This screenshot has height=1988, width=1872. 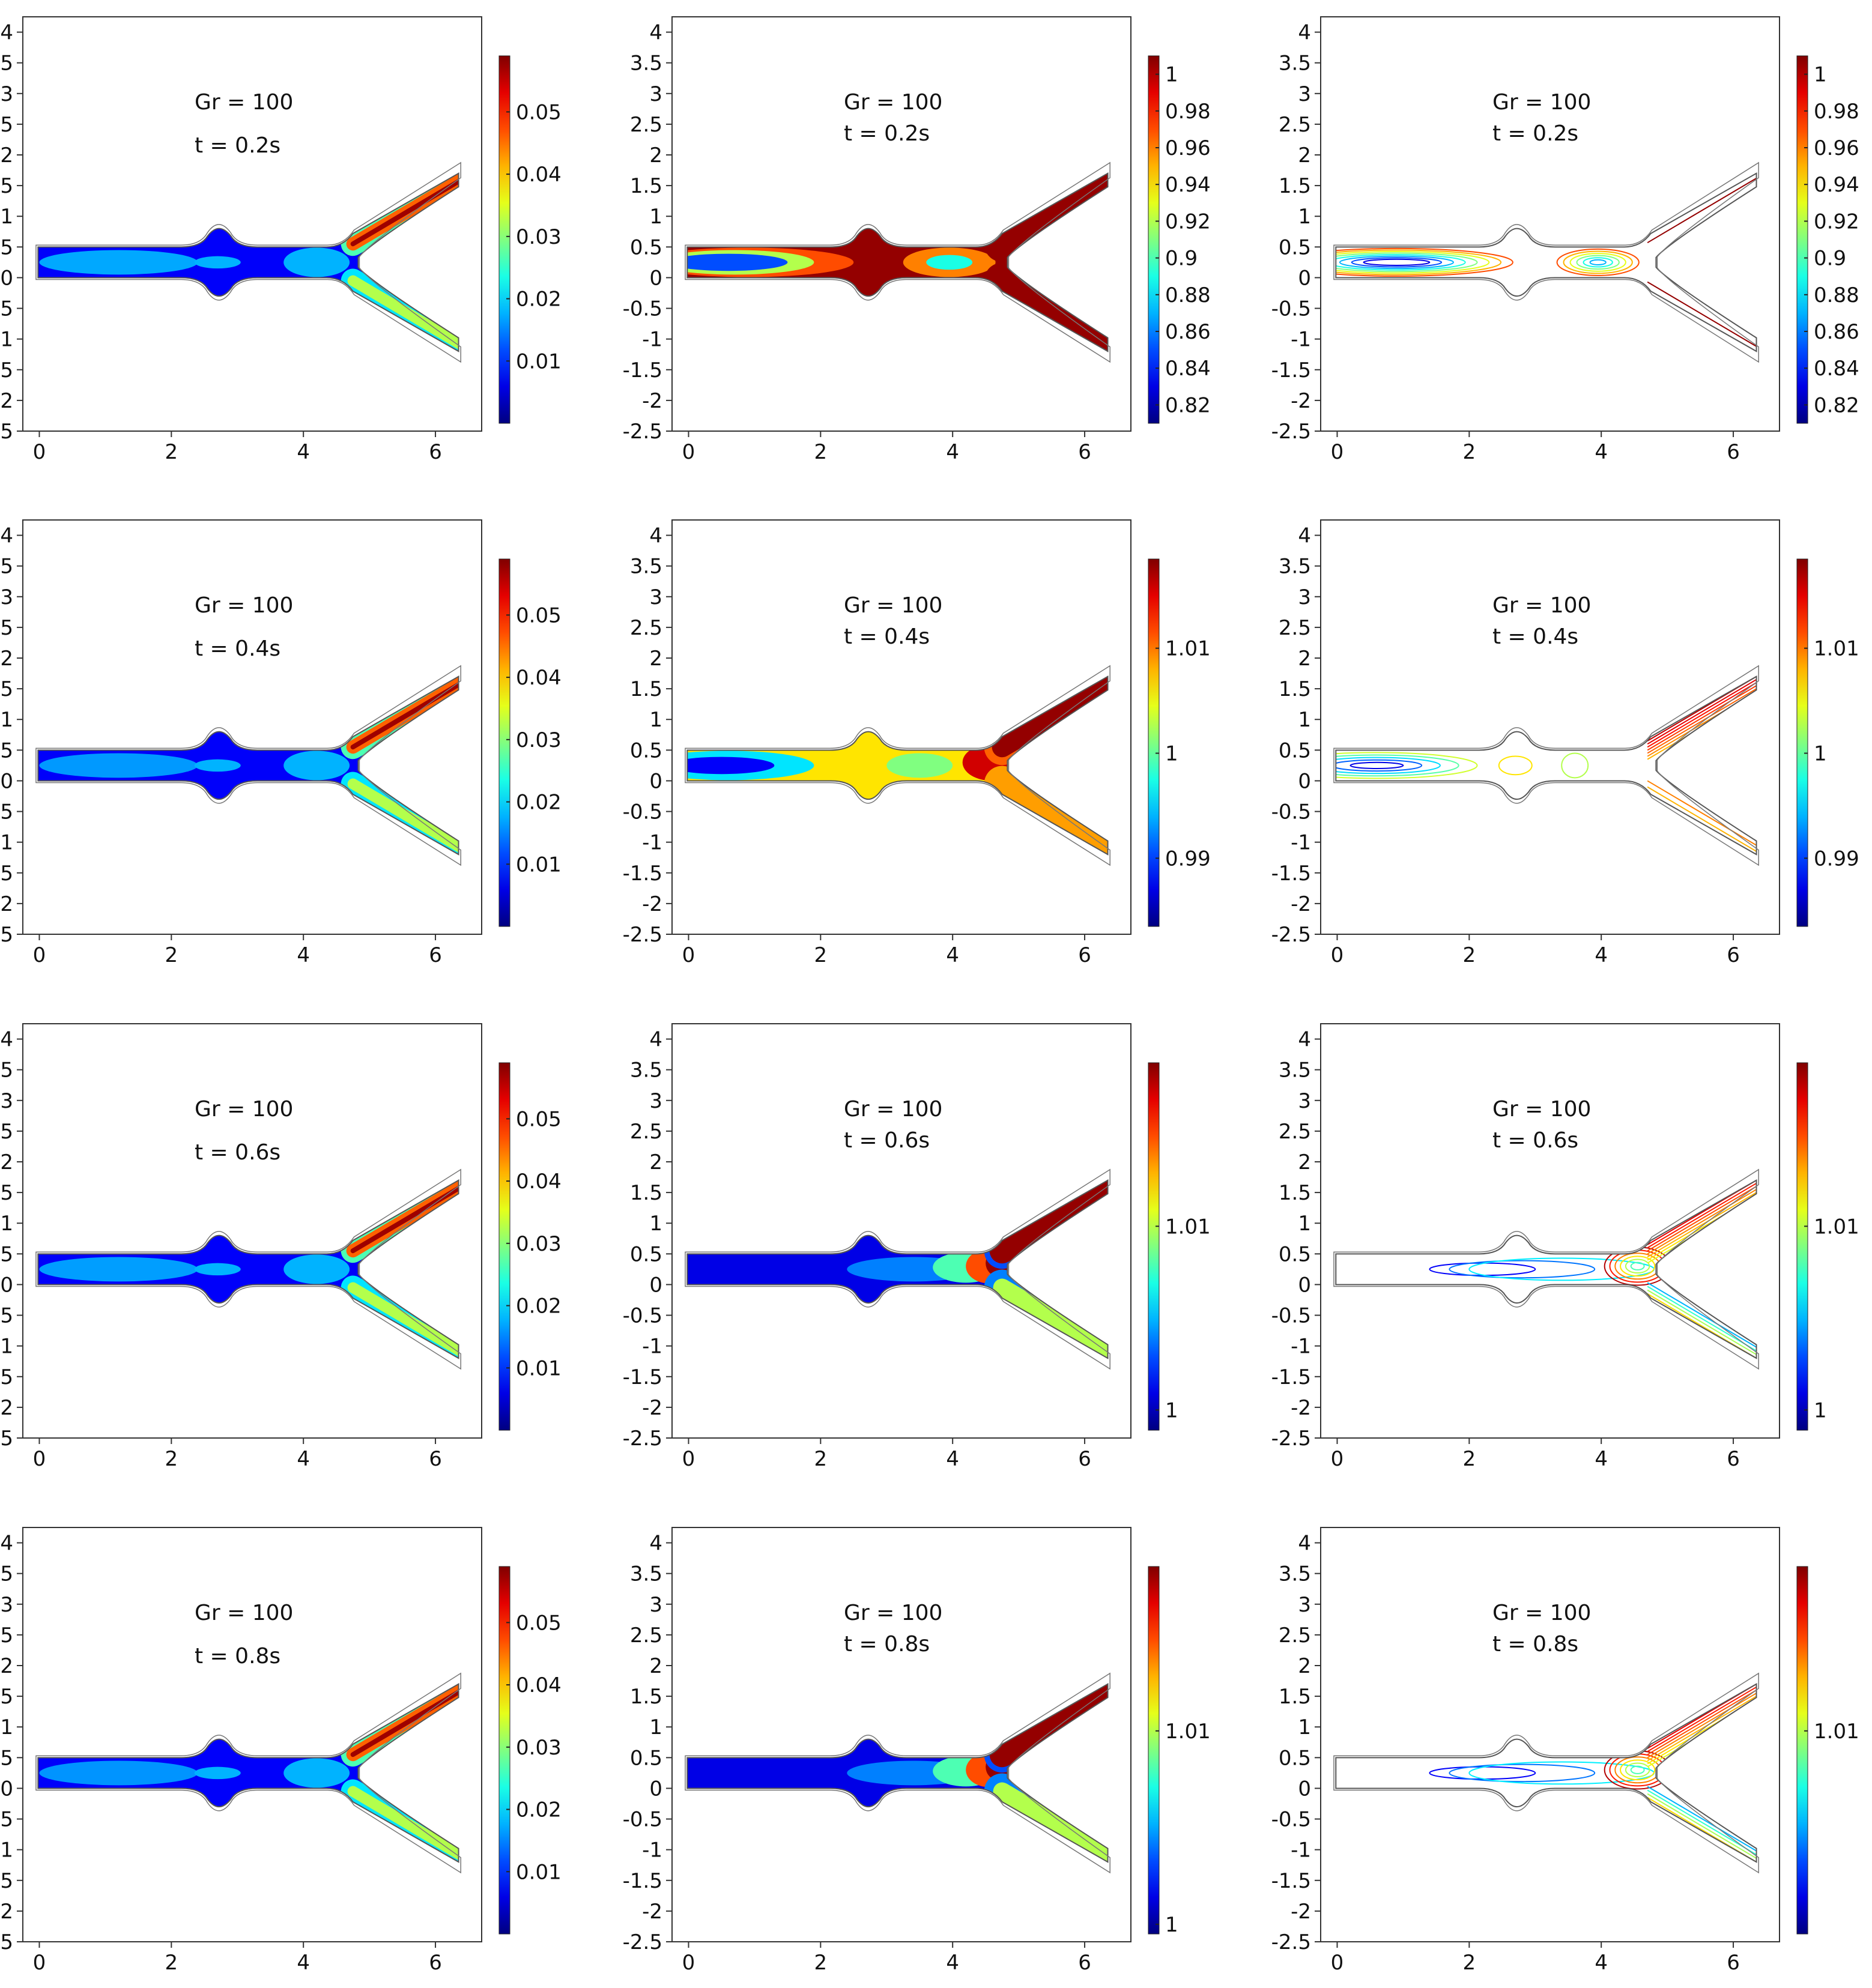 I want to click on colorbar-tick-label: 0.01, so click(x=539, y=361).